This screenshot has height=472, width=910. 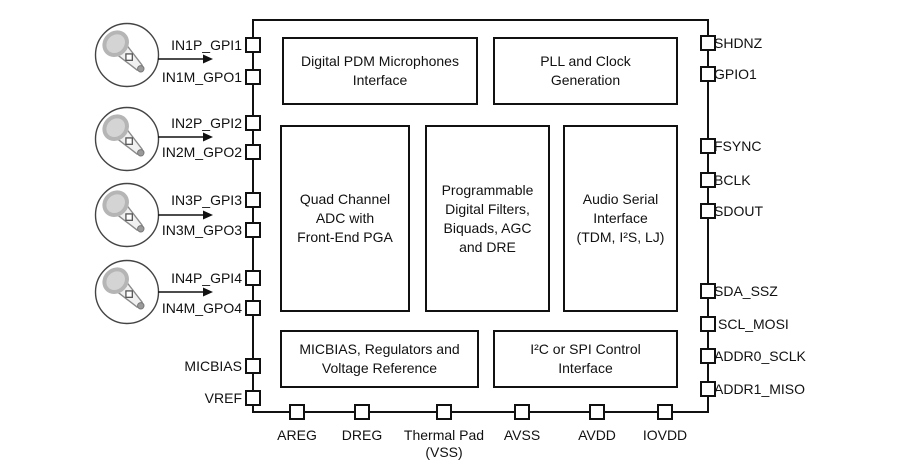 What do you see at coordinates (253, 308) in the screenshot?
I see `pin-in4m-gpo4` at bounding box center [253, 308].